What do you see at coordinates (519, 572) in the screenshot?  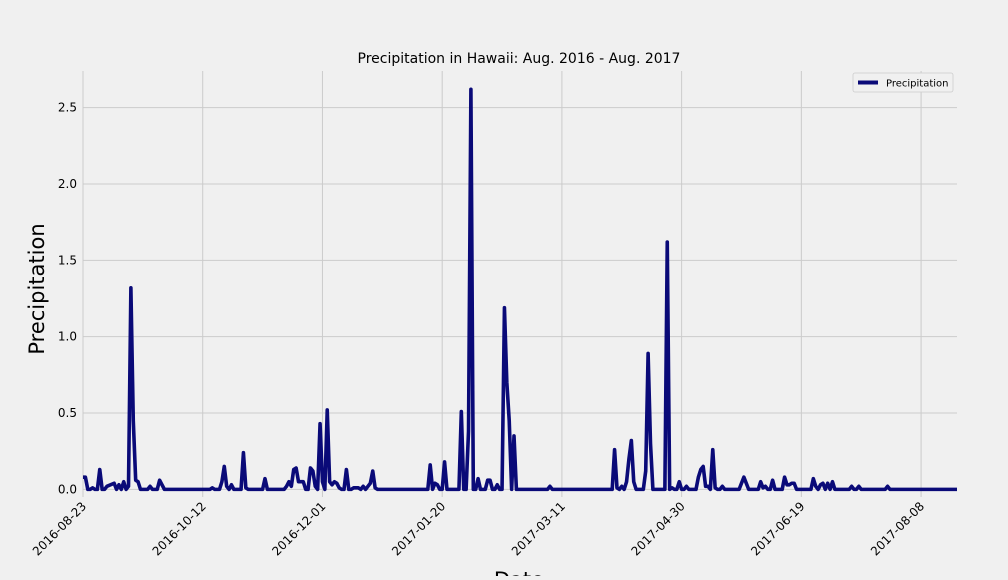 I see `x-axis-label: Date` at bounding box center [519, 572].